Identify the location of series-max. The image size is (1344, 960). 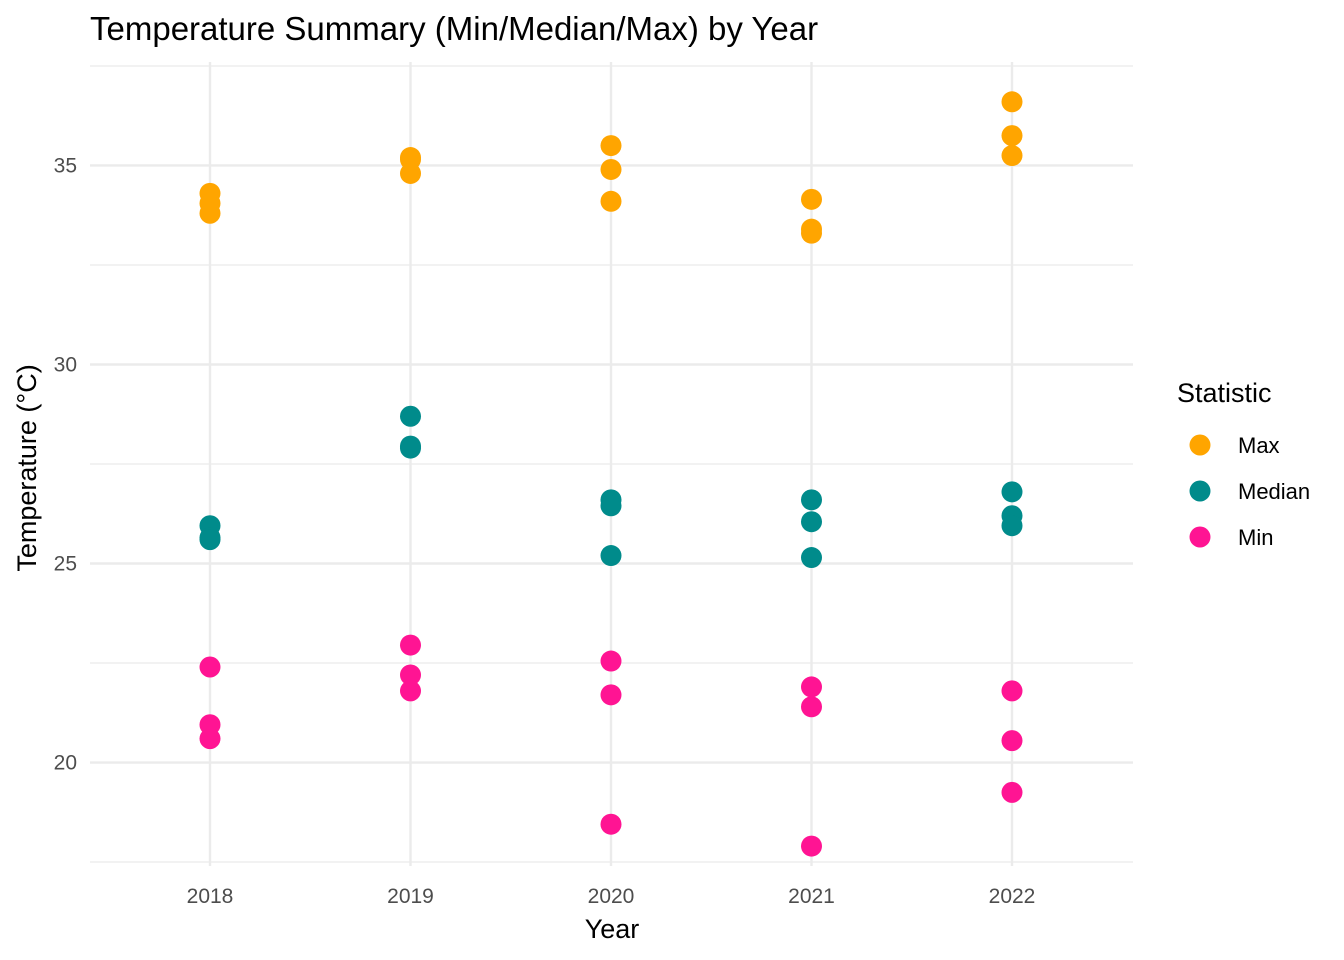
(611, 167).